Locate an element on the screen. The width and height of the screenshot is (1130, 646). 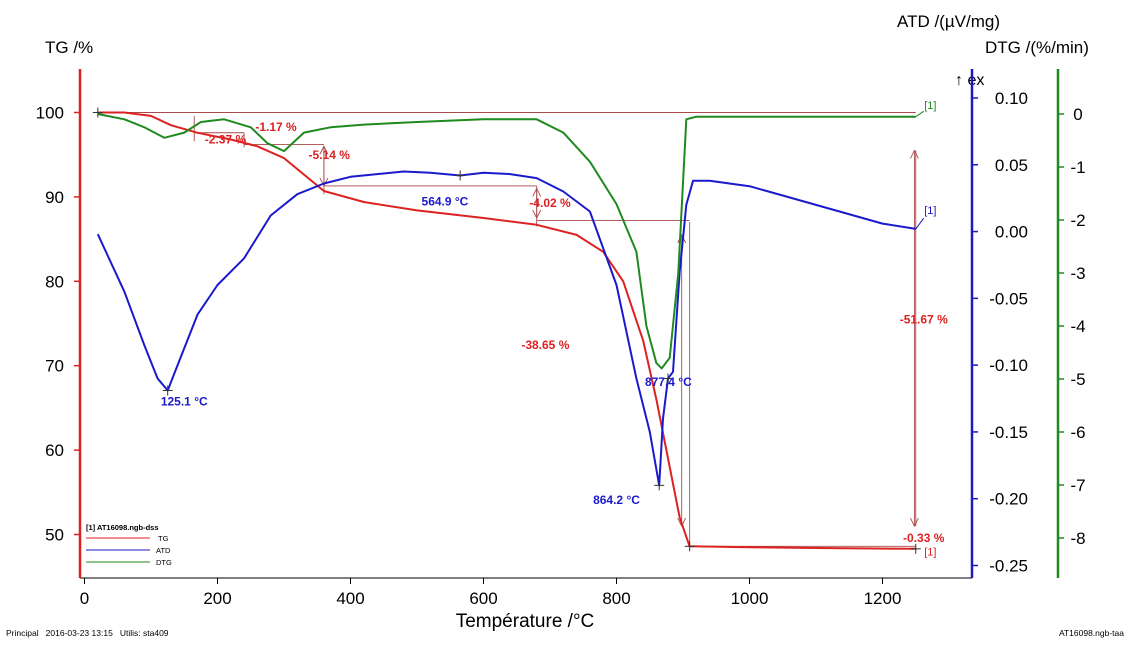
annotation-label: -5.14 % is located at coordinates (330, 155).